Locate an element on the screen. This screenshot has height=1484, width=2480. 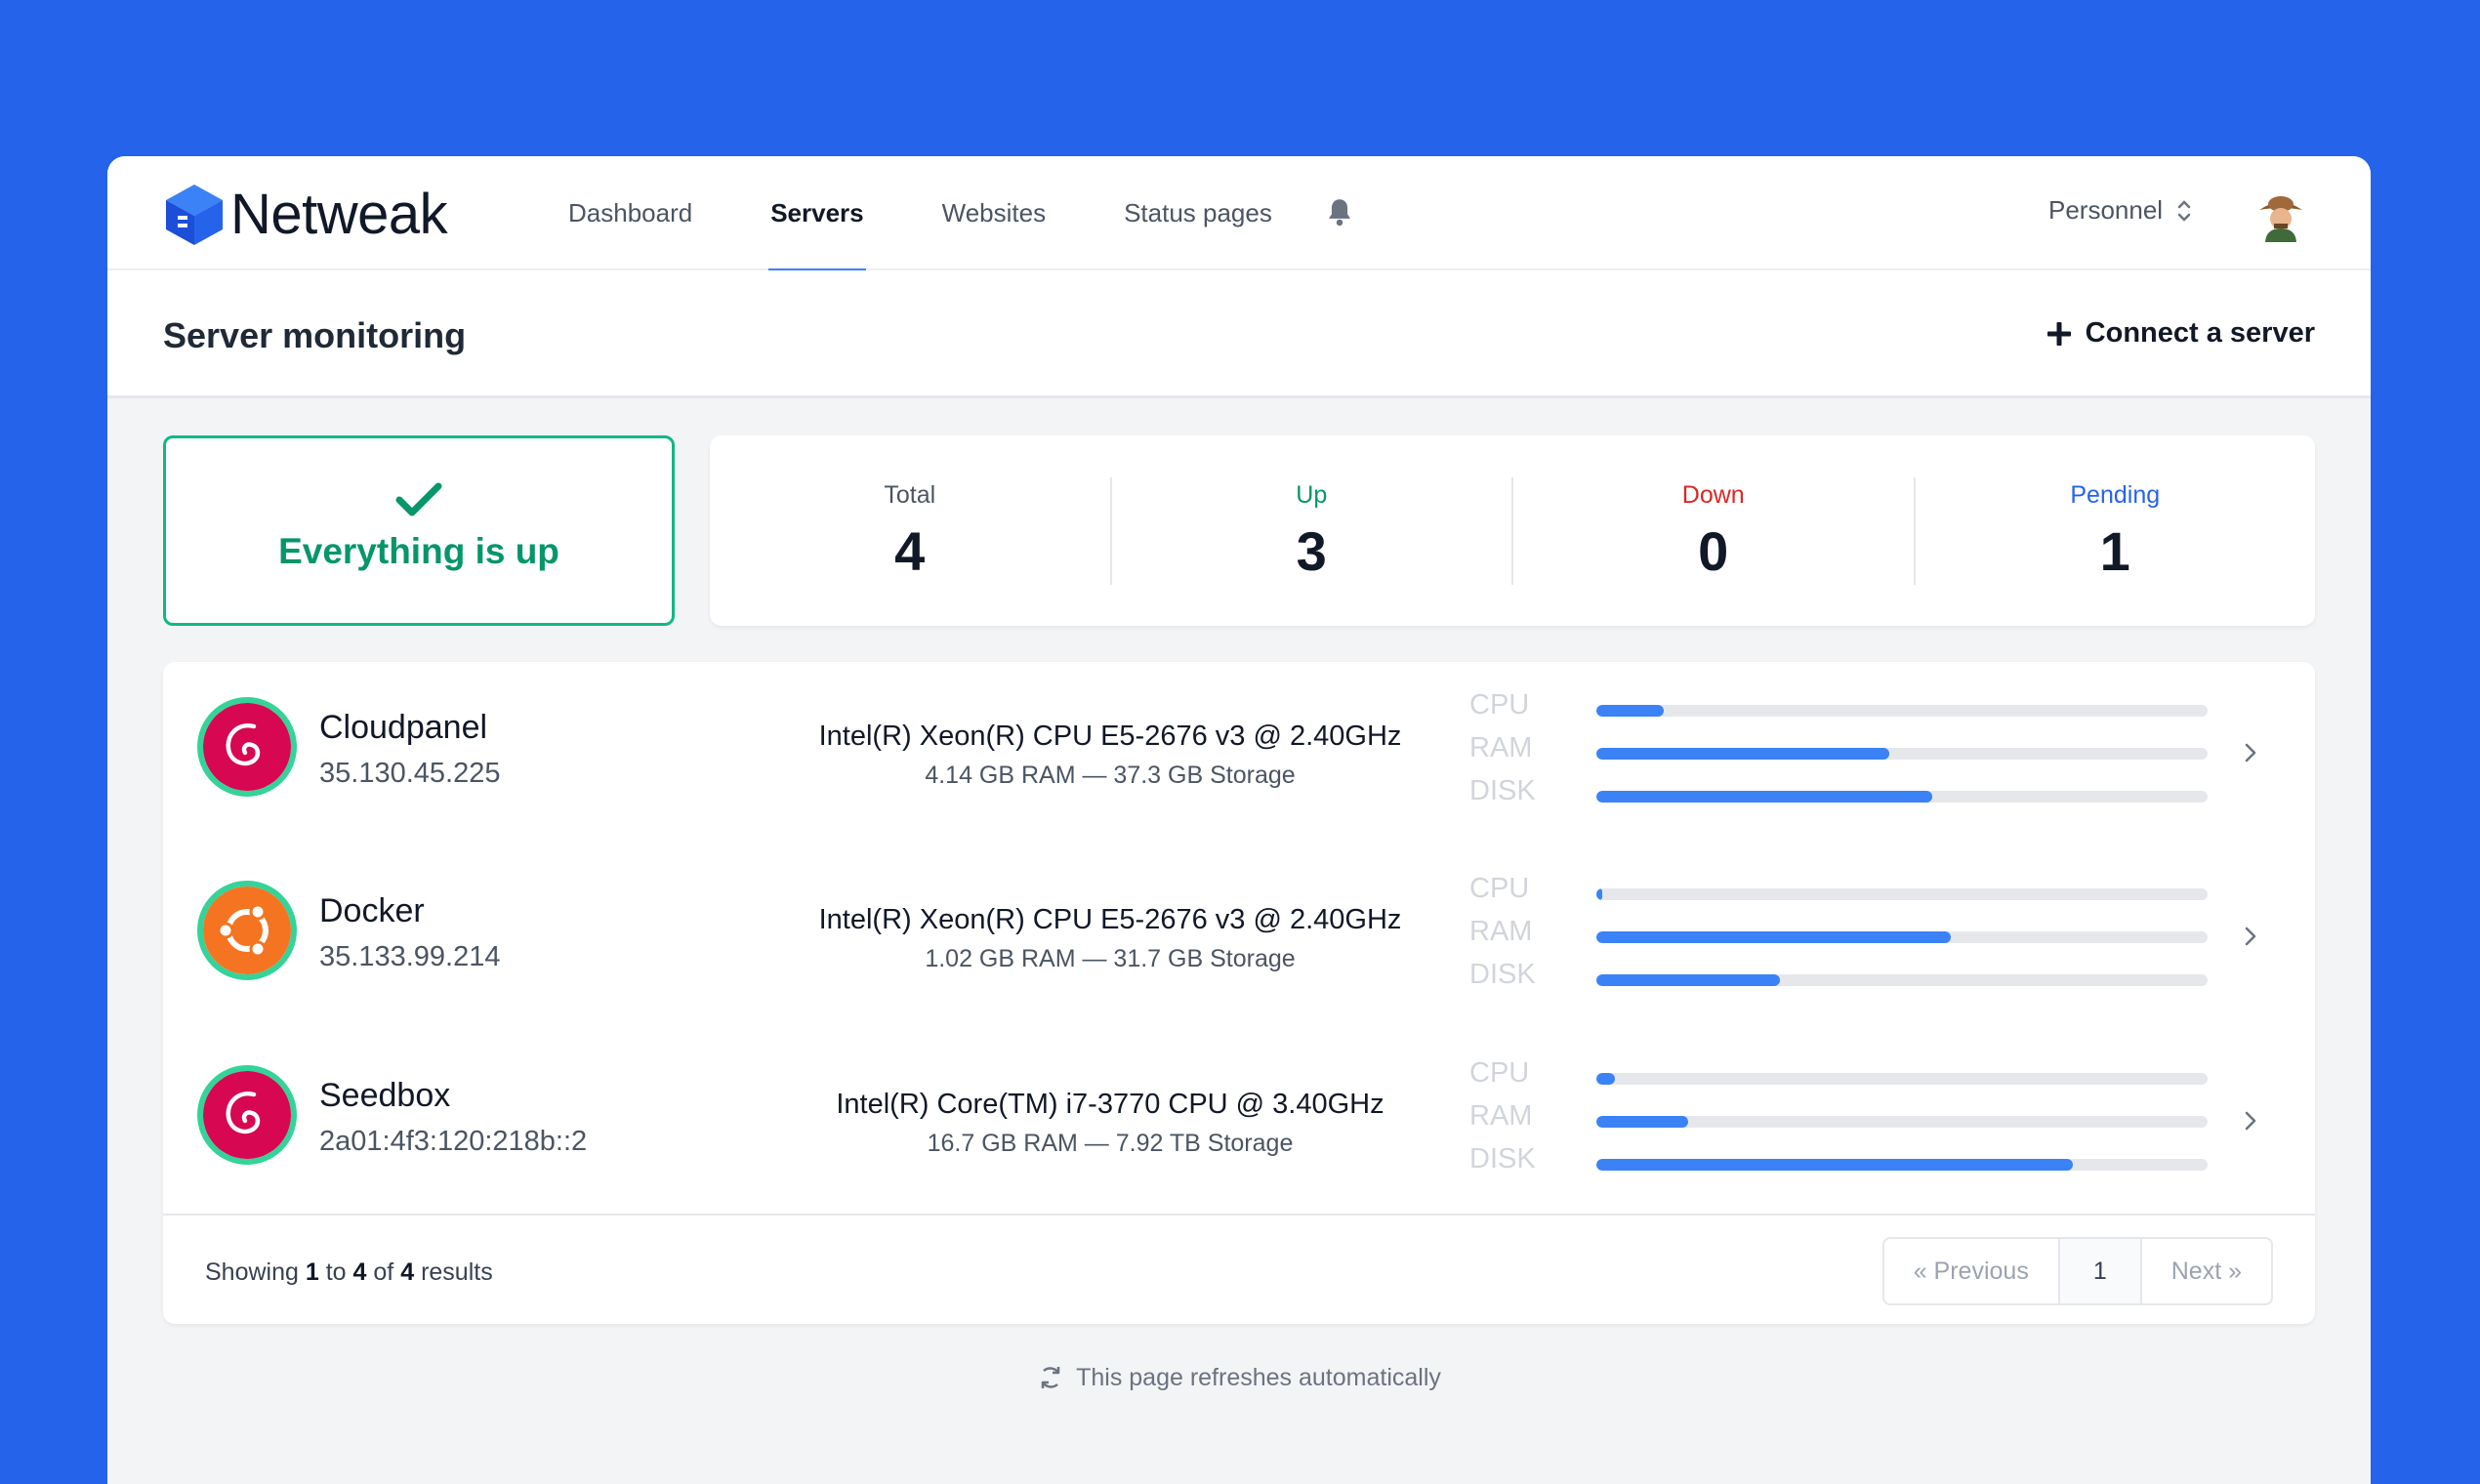
stats-panel: Total 4 Up 3 Down 0 Pending 1 is located at coordinates (1512, 531).